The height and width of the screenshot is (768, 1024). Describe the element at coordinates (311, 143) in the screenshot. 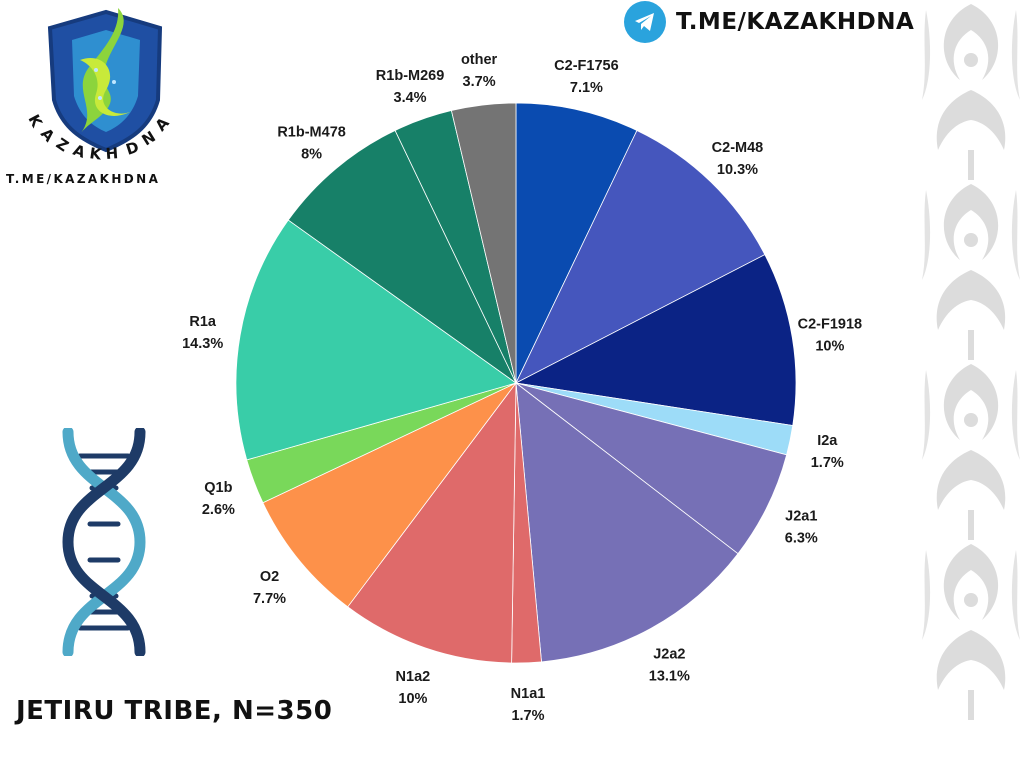

I see `slice-label-r1b-m478: R1b-M478 8%` at that location.